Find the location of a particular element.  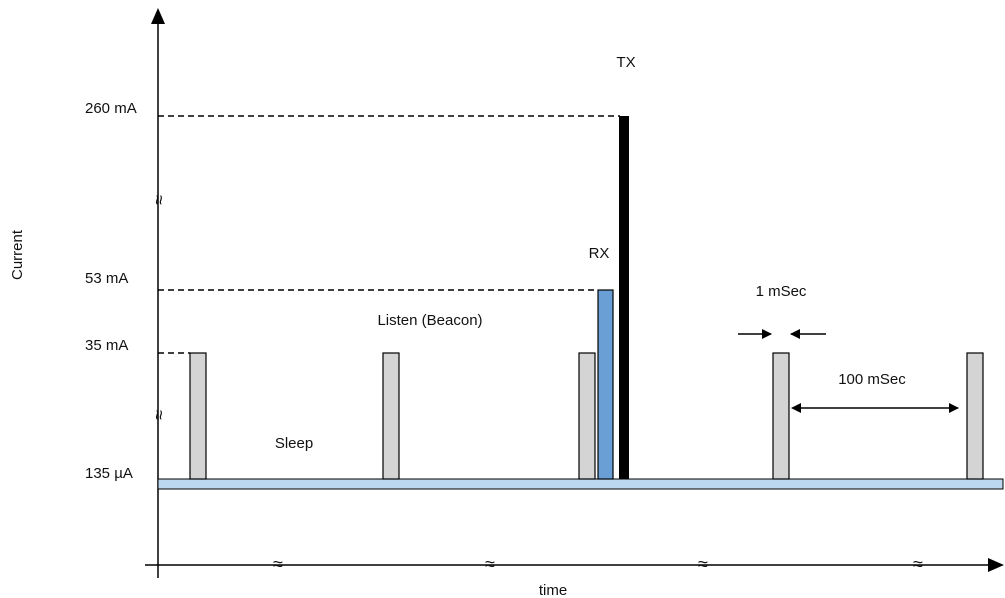

sleep-baseline-bar is located at coordinates (580, 484).